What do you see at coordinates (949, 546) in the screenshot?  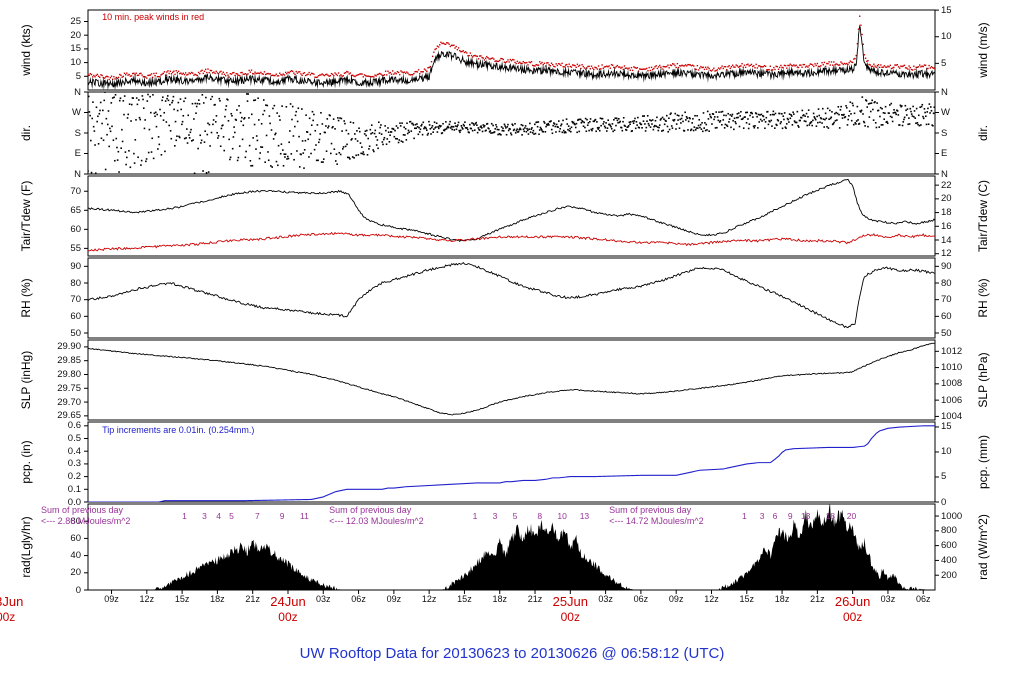 I see `y-tick-label-rad-right: 600` at bounding box center [949, 546].